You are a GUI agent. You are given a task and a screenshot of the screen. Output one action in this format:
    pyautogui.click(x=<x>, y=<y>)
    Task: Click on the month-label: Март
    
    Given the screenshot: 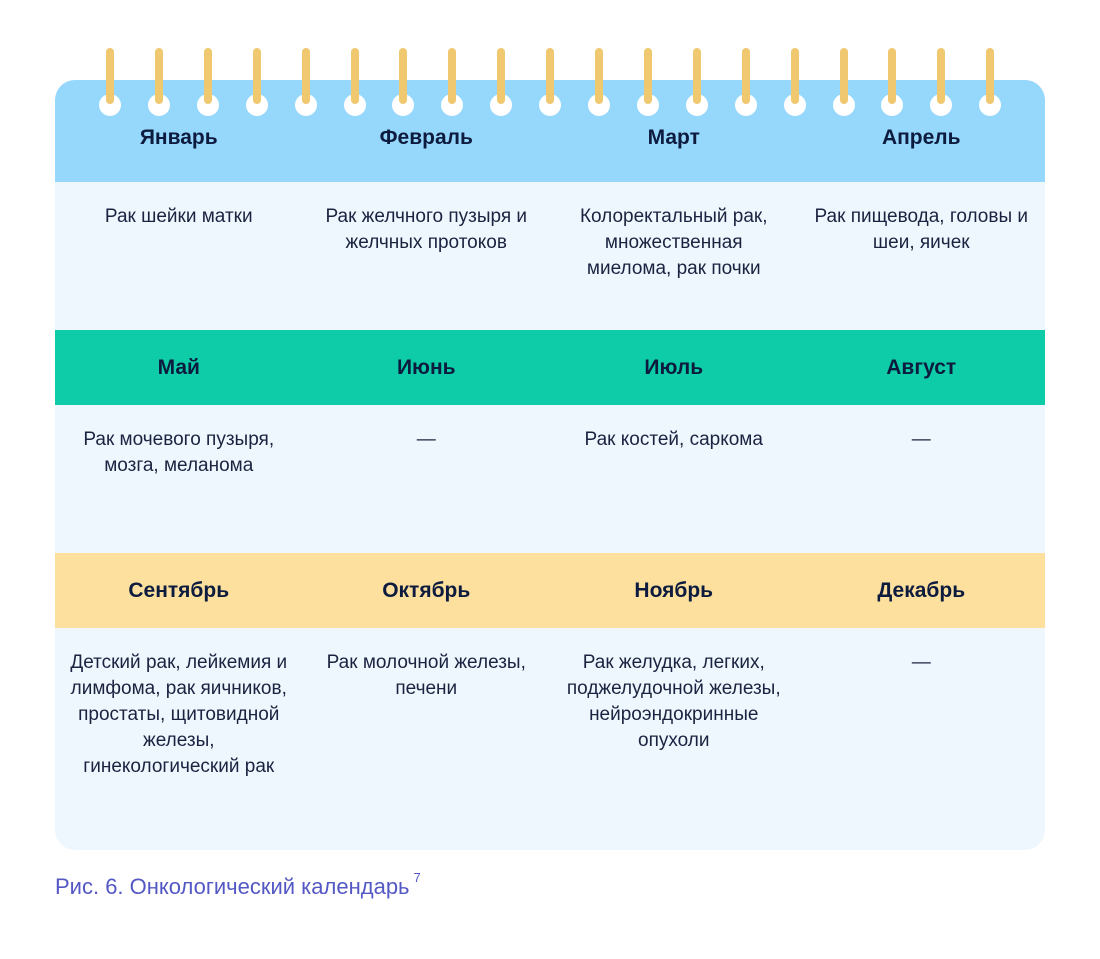 What is the action you would take?
    pyautogui.click(x=673, y=137)
    